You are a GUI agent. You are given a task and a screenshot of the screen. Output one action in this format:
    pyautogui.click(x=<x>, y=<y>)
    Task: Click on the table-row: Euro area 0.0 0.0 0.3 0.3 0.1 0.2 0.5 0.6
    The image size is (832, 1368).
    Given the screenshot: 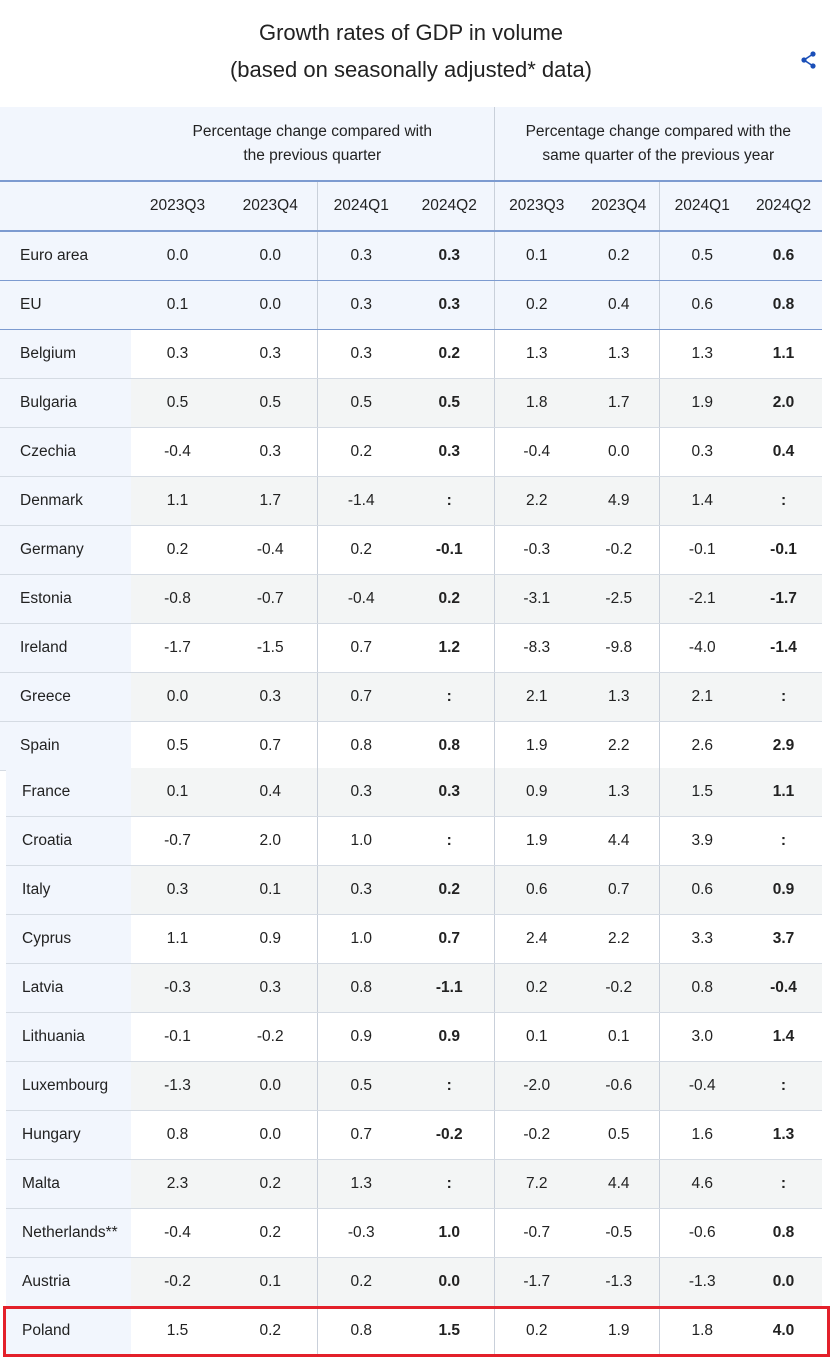 What is the action you would take?
    pyautogui.click(x=411, y=256)
    